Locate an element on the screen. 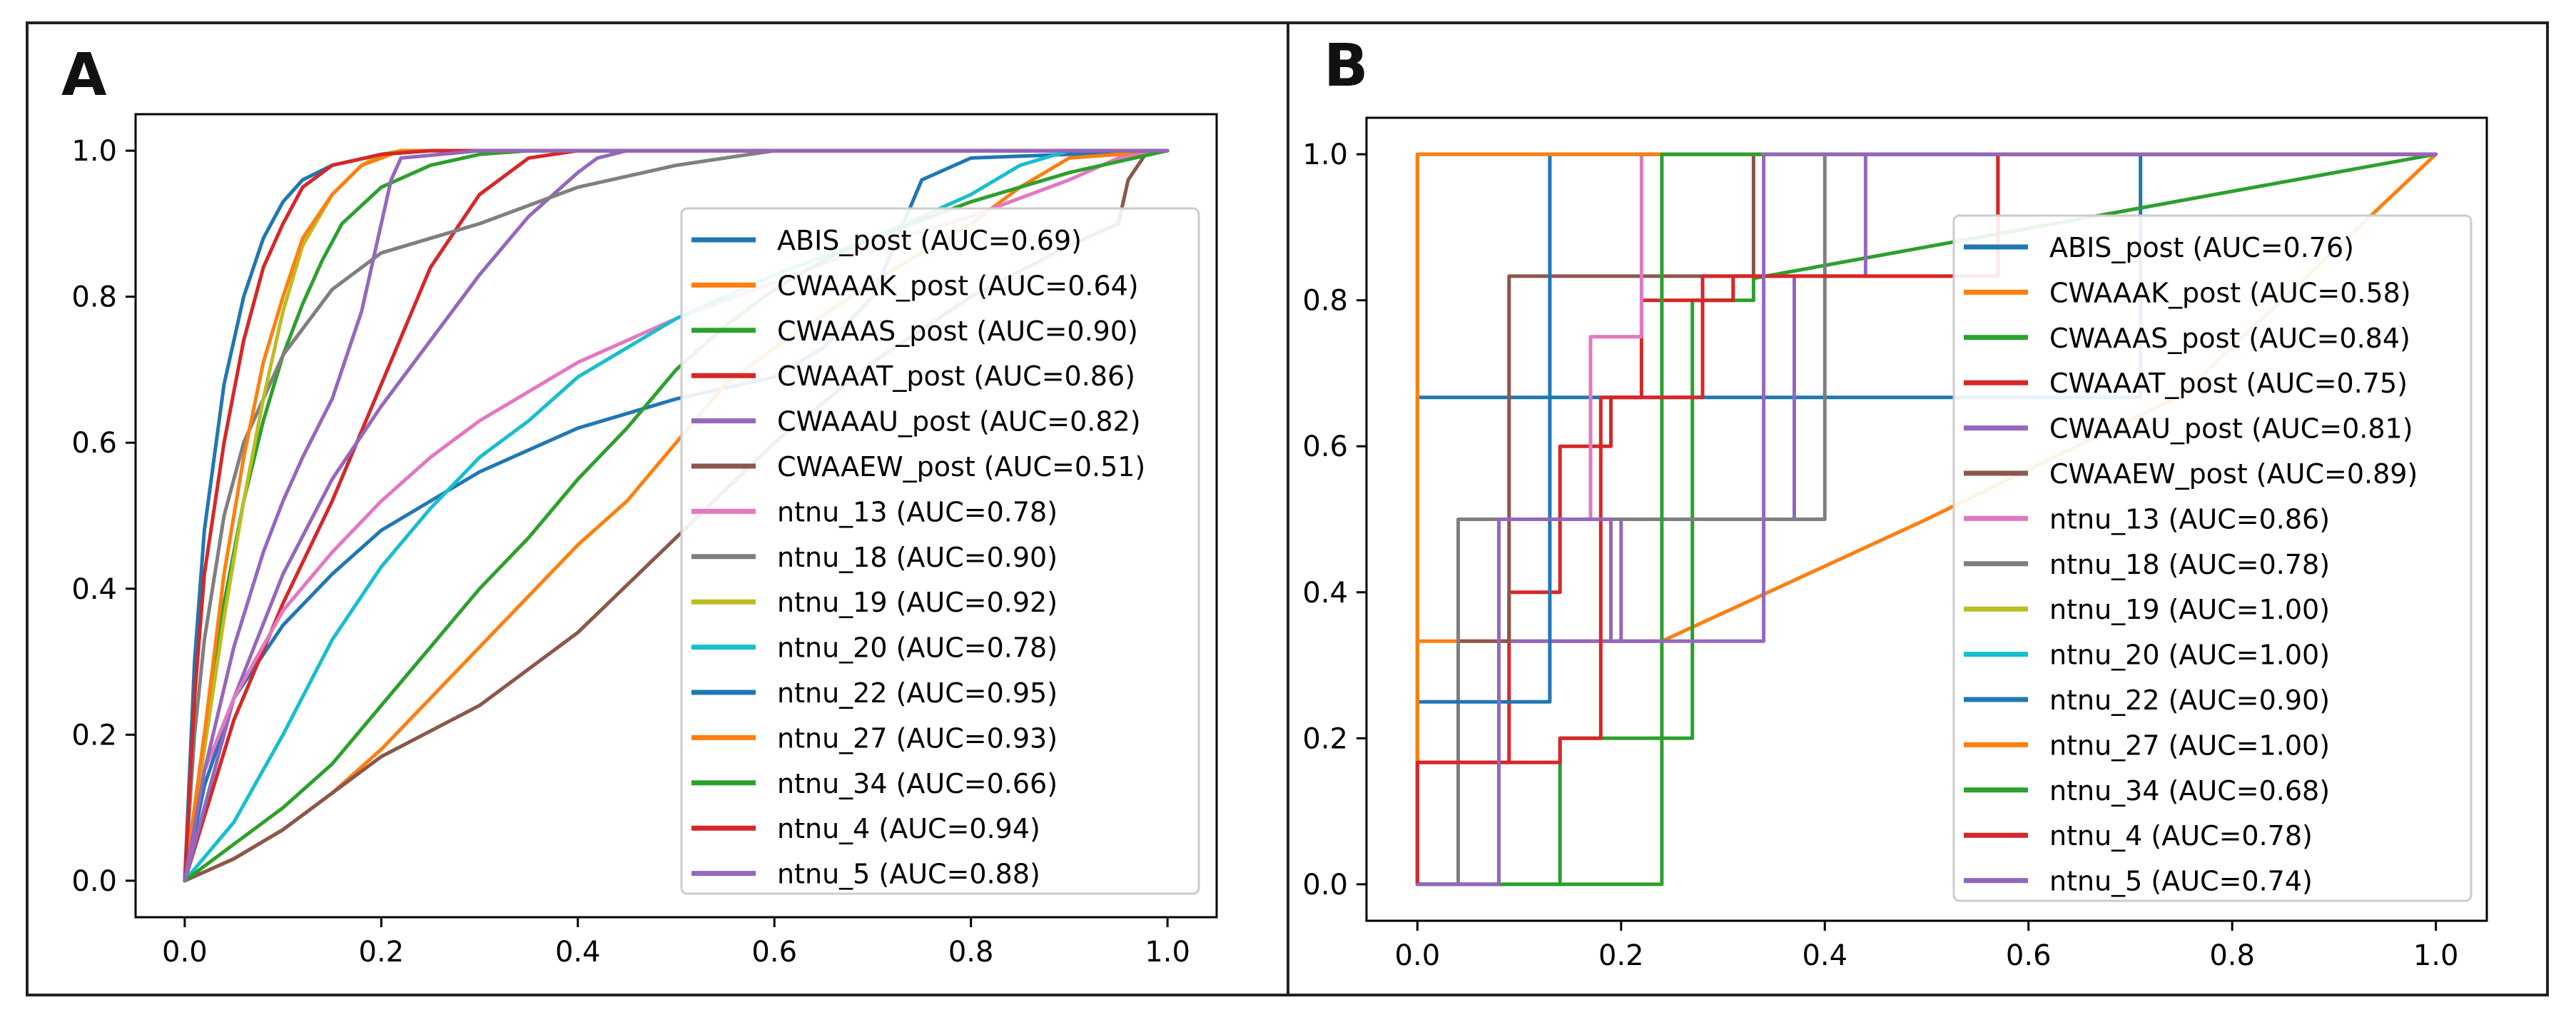 The height and width of the screenshot is (1020, 2576). panel-b-legend-label-10: ntnu_22 (AUC=0.90) is located at coordinates (2189, 700).